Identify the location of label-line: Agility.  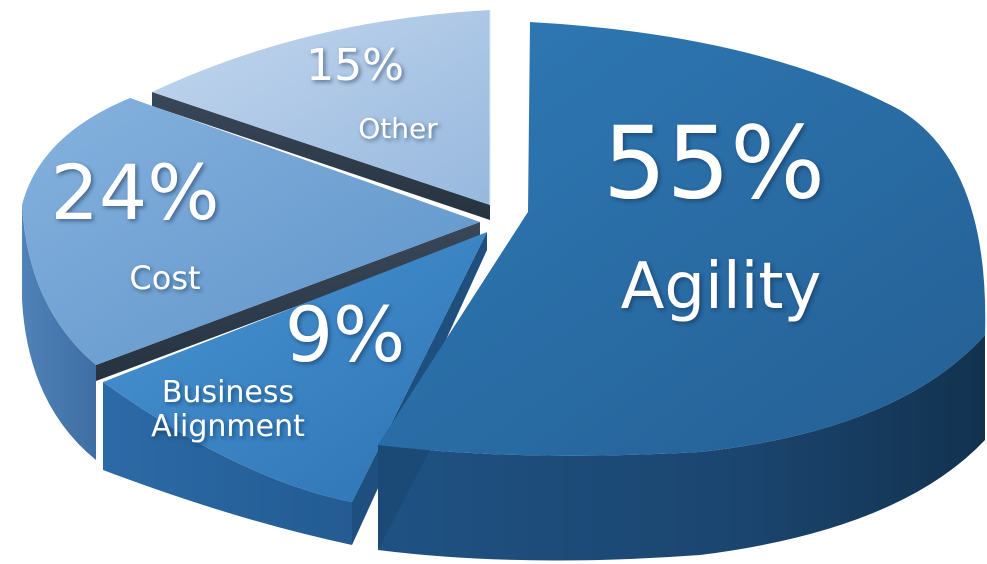
(721, 287).